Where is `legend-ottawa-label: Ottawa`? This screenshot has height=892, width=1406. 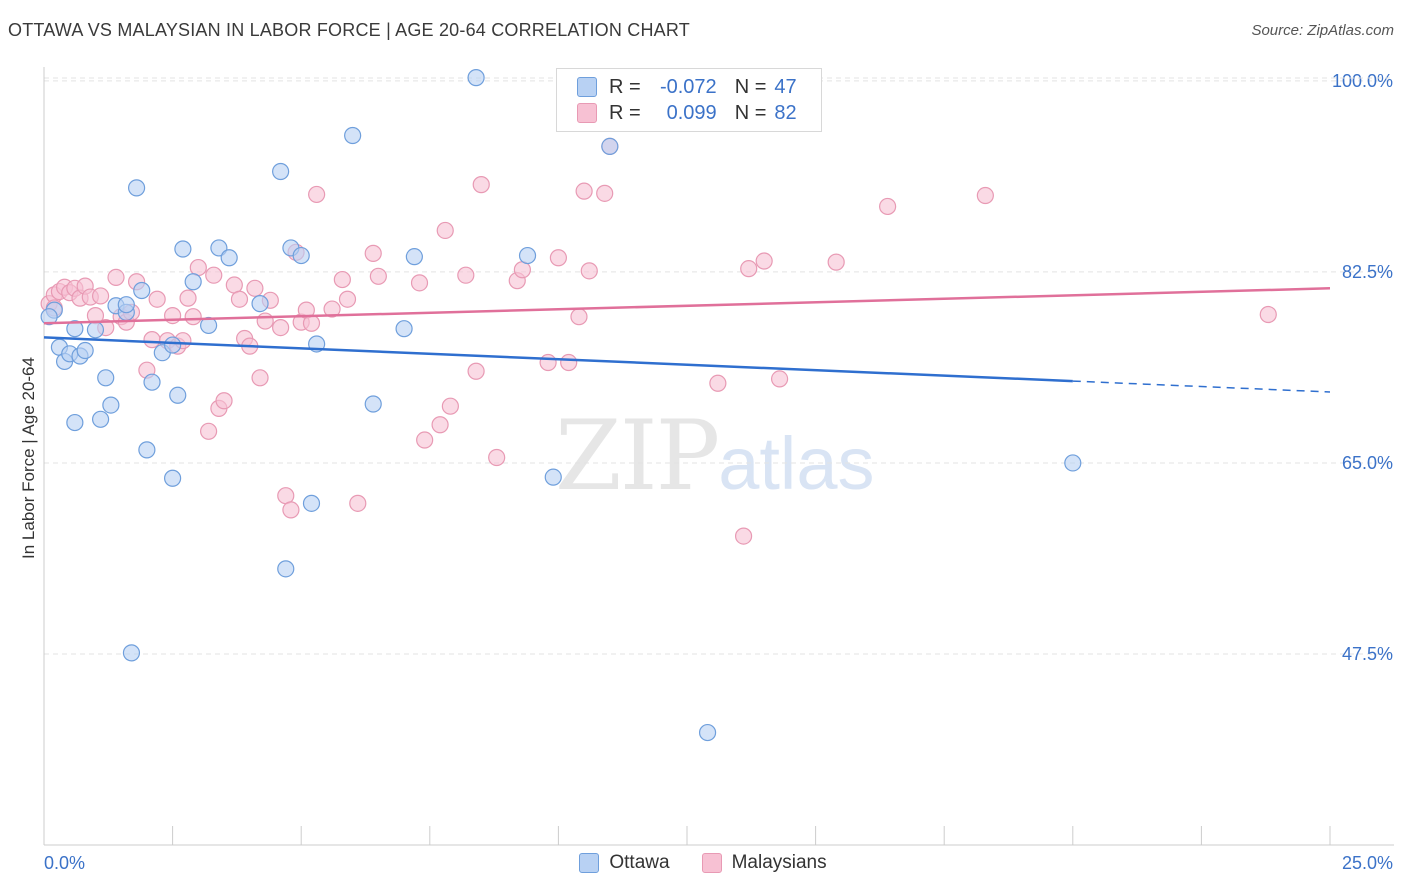
legend-ottawa-label: Ottawa is located at coordinates (639, 862).